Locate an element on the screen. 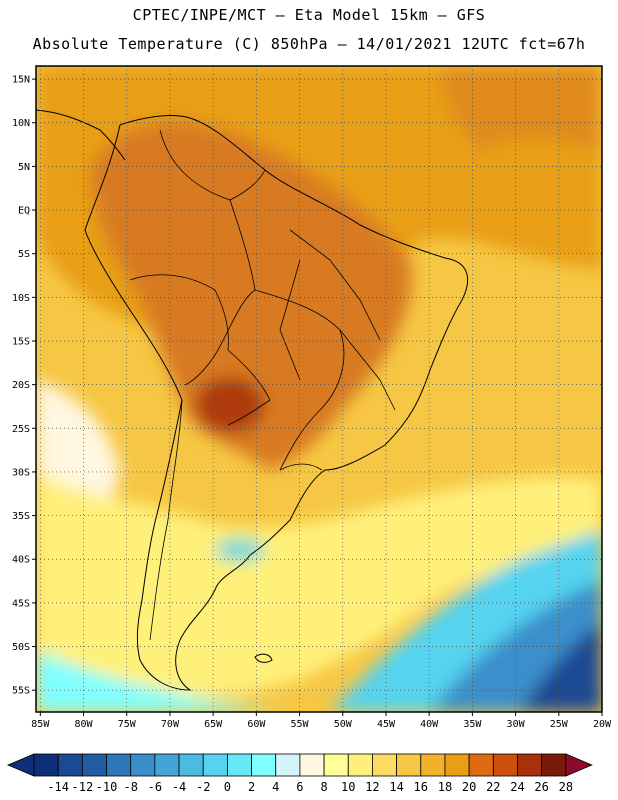 The image size is (618, 800). lon-label: 60W is located at coordinates (256, 724).